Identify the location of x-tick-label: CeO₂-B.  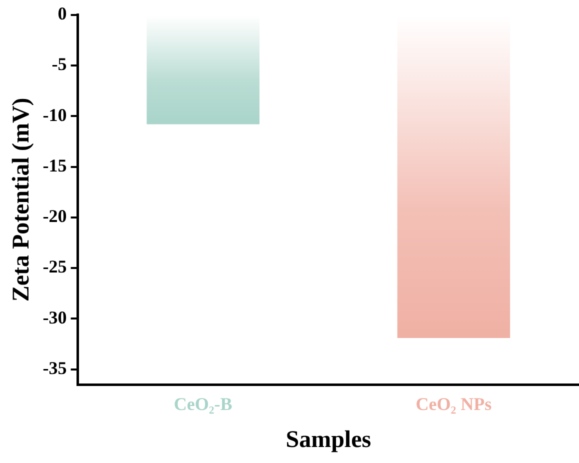
(203, 404).